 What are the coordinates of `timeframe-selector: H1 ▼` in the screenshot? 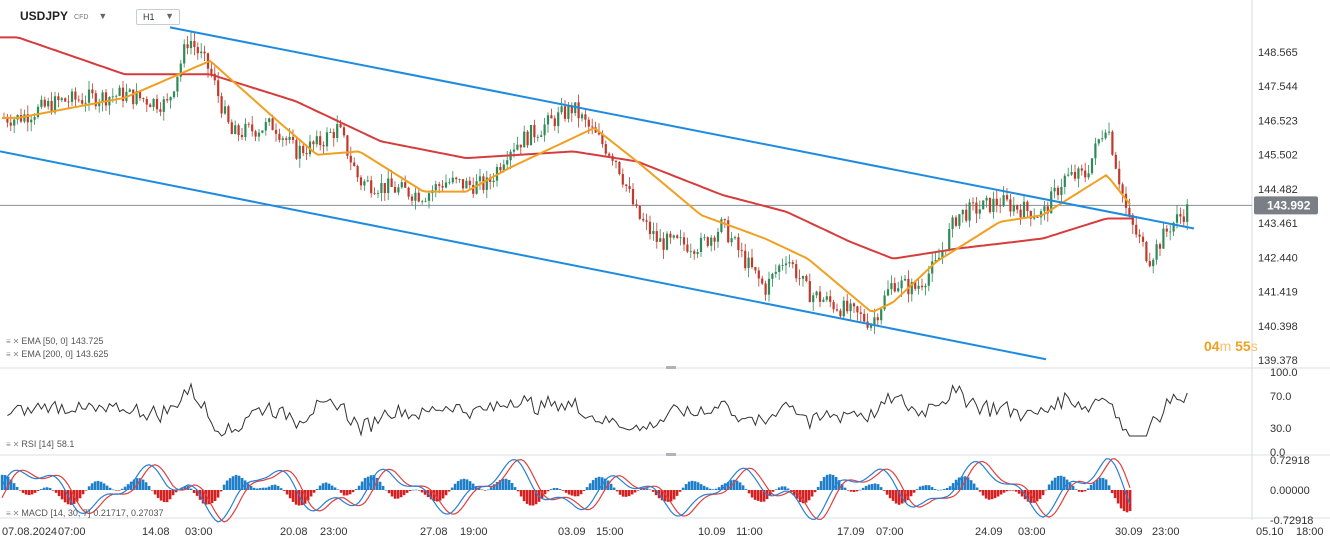 It's located at (158, 17).